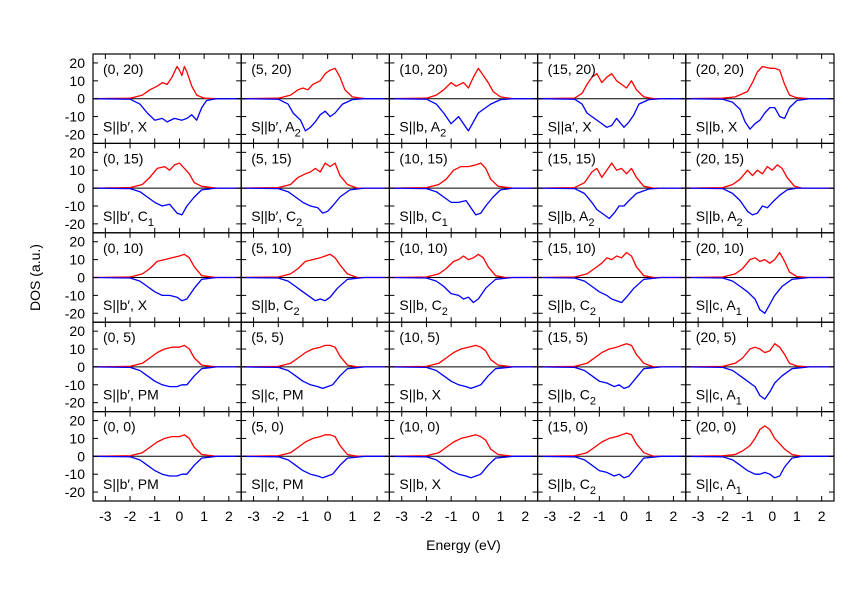 Image resolution: width=850 pixels, height=595 pixels. I want to click on panel: (10, 10) S||b, C2, so click(463, 277).